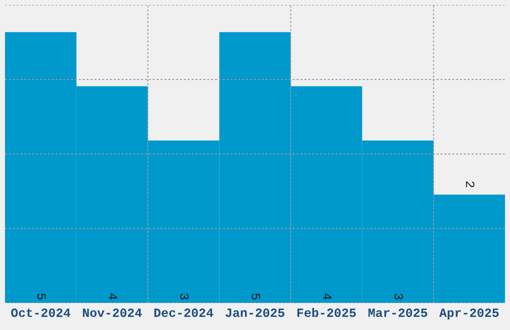 This screenshot has height=330, width=510. What do you see at coordinates (469, 314) in the screenshot?
I see `x-tick-label: Apr-2025` at bounding box center [469, 314].